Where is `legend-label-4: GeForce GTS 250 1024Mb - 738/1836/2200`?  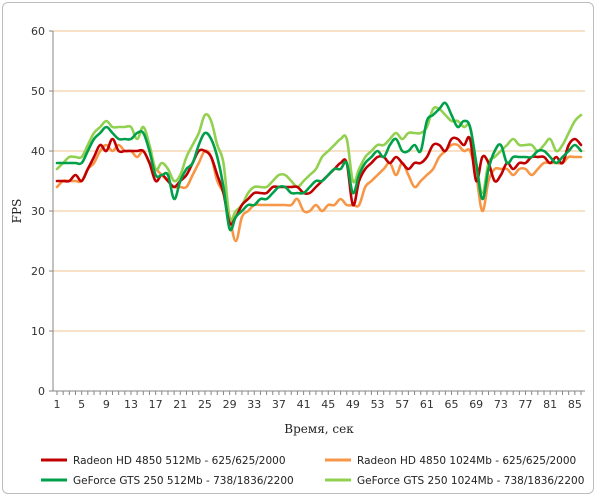 legend-label-4: GeForce GTS 250 1024Mb - 738/1836/2200 is located at coordinates (470, 481).